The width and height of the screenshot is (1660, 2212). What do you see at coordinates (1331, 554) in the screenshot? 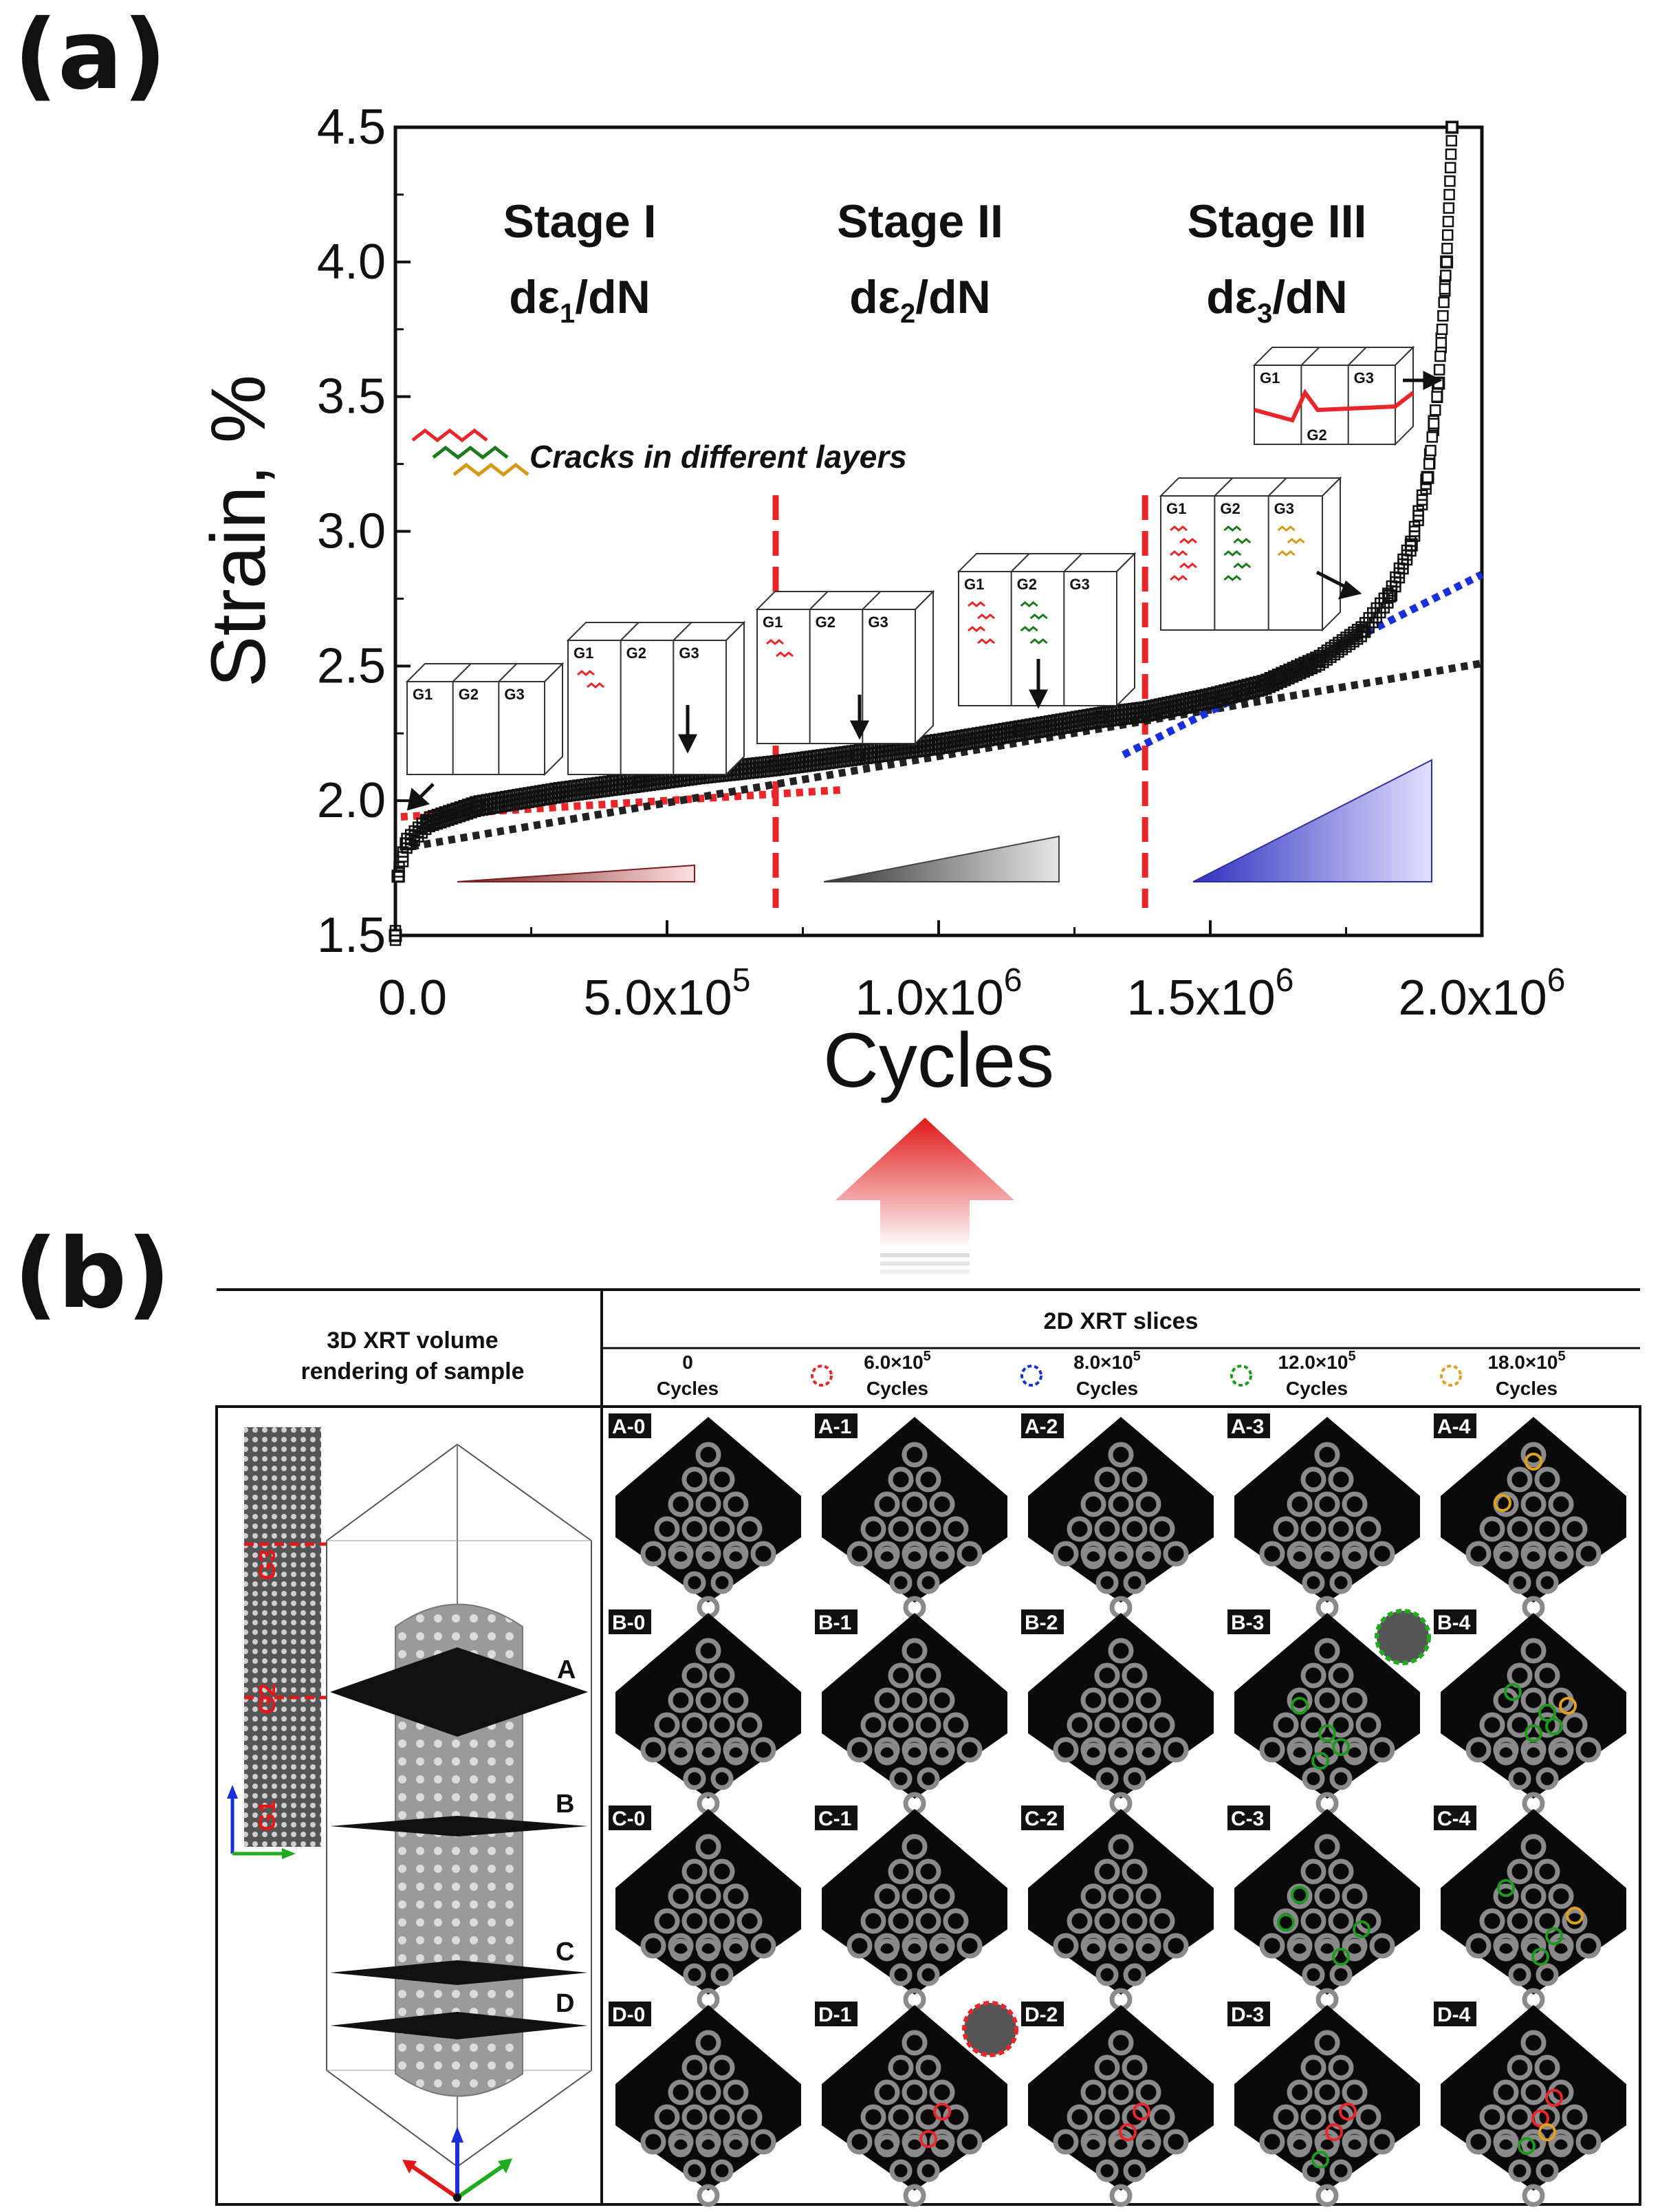
I see `box-side-face` at bounding box center [1331, 554].